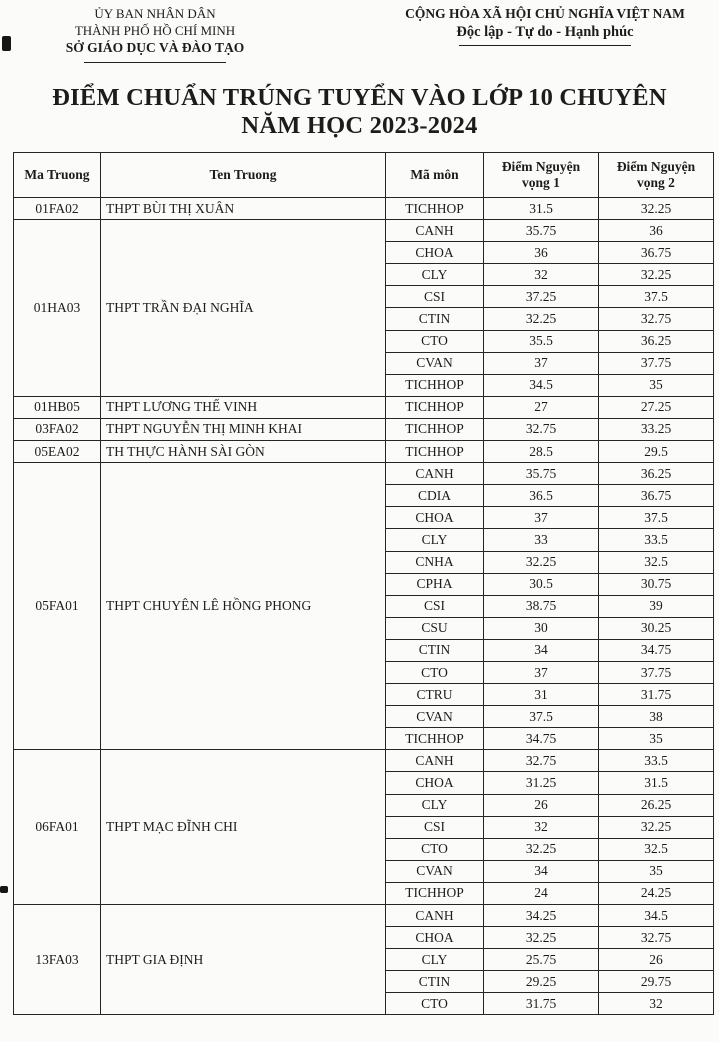 This screenshot has height=1042, width=719. Describe the element at coordinates (656, 783) in the screenshot. I see `score-nv2-cell: 31.5` at that location.